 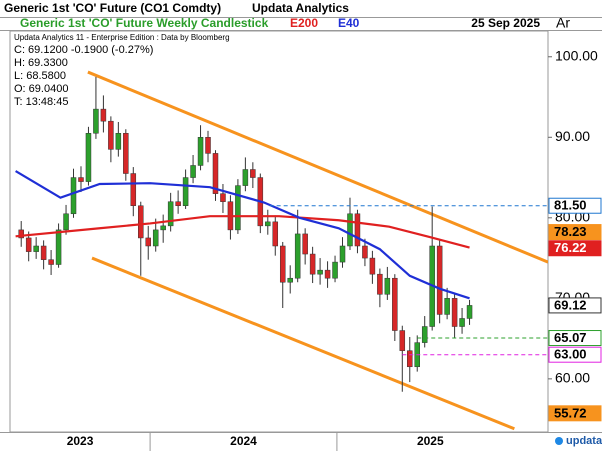 I want to click on ma-line, so click(x=242, y=232).